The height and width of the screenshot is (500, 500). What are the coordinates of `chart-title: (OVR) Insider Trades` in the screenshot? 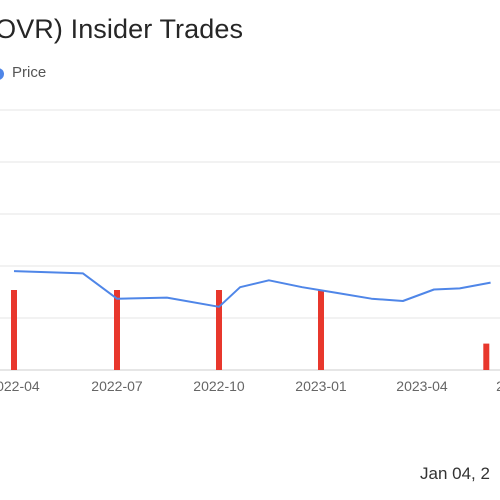 It's located at (122, 29).